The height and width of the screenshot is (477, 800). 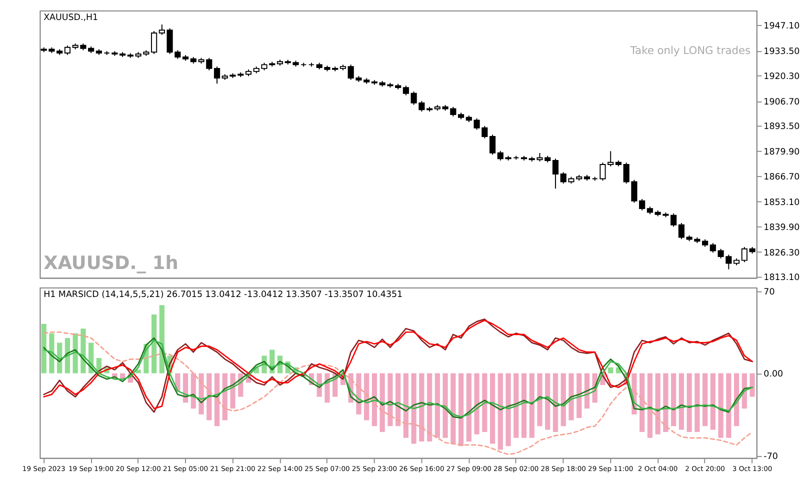 I want to click on y-tick-label: 1839.90, so click(x=782, y=227).